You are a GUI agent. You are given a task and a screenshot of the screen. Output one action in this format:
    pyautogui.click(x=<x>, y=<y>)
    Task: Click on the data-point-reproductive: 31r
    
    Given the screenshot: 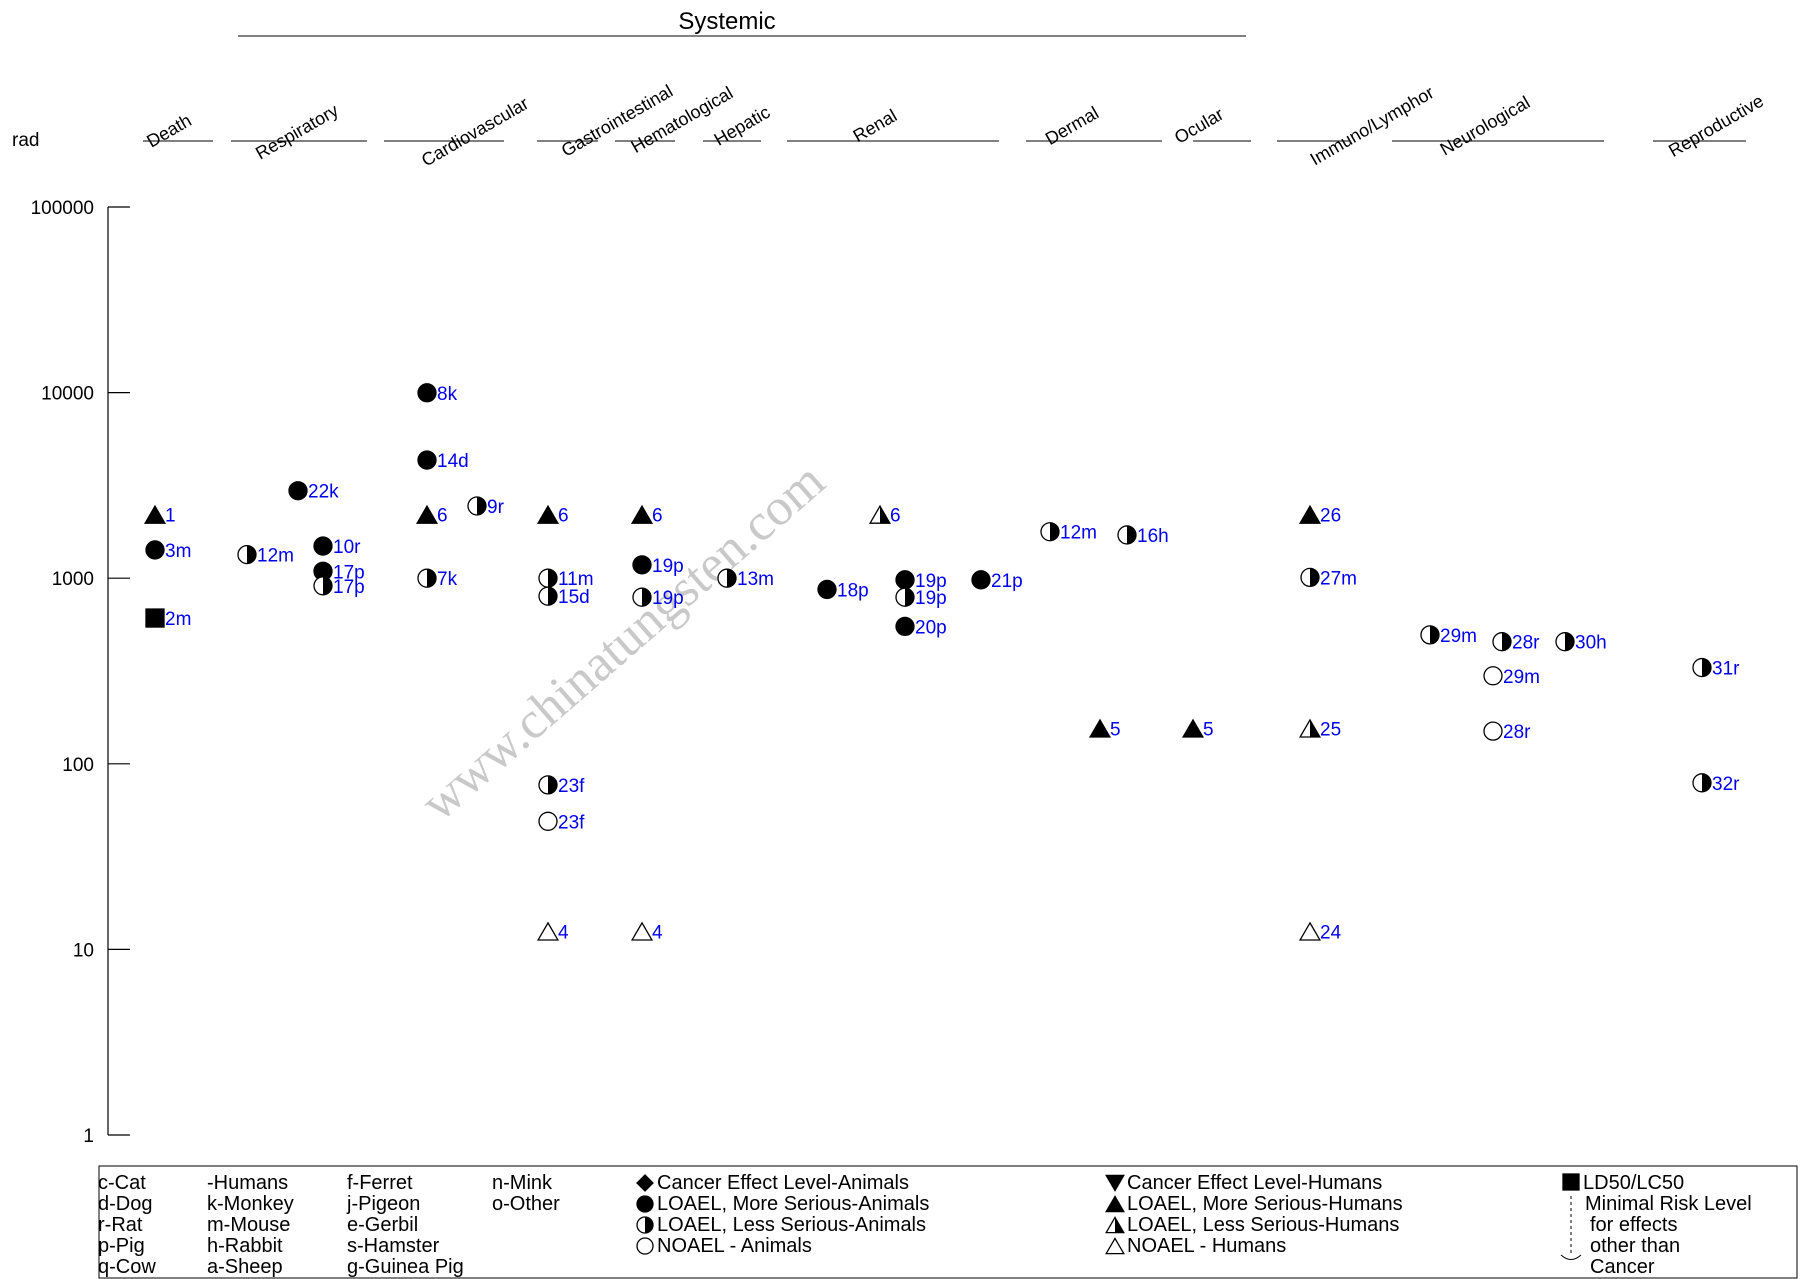 What is the action you would take?
    pyautogui.click(x=1716, y=668)
    